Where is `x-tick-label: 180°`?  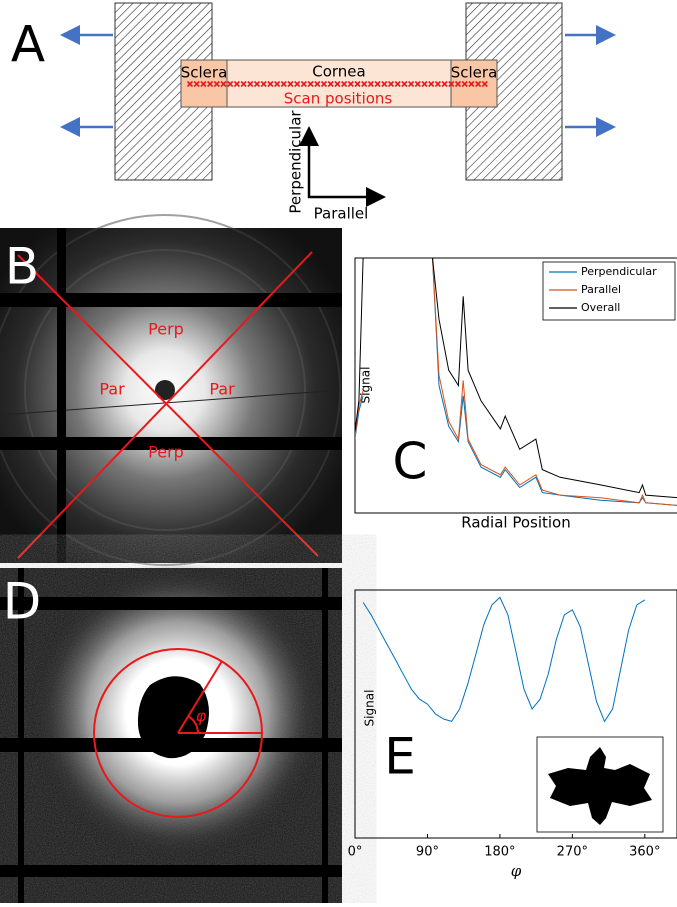 x-tick-label: 180° is located at coordinates (499, 852).